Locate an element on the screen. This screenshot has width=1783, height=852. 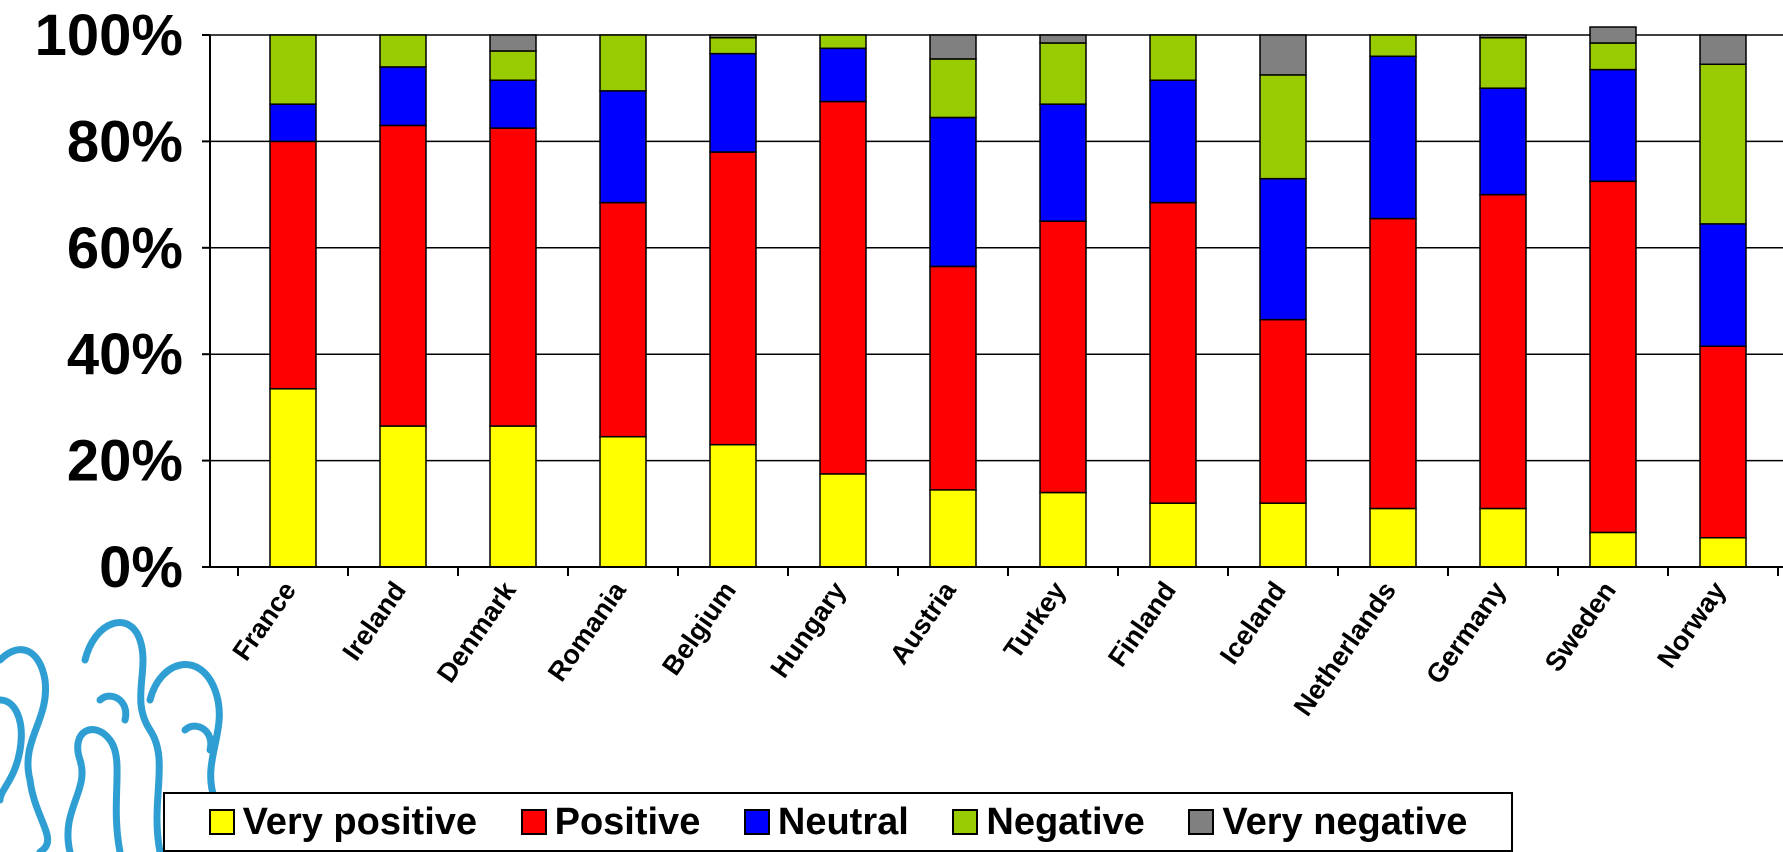
legend-label: Very positive is located at coordinates (360, 821).